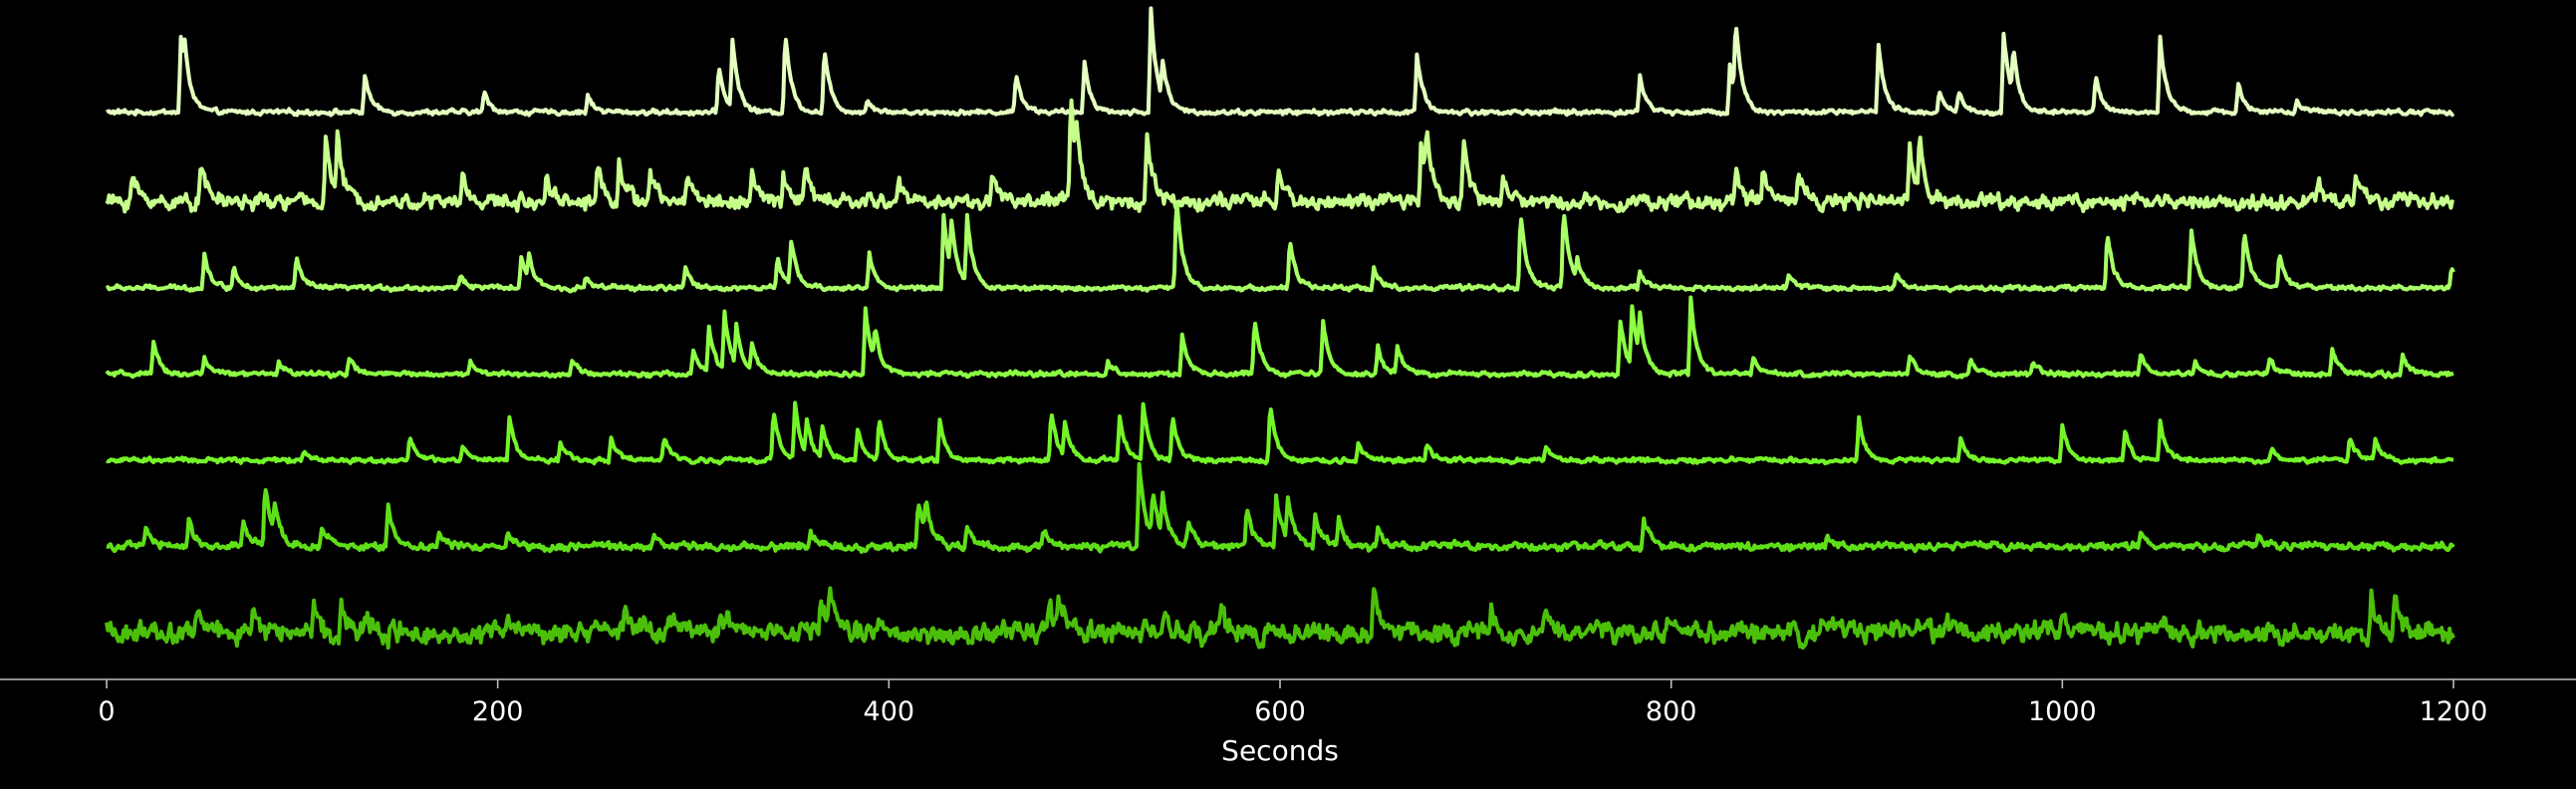  Describe the element at coordinates (889, 711) in the screenshot. I see `x-tick-label: 400` at that location.